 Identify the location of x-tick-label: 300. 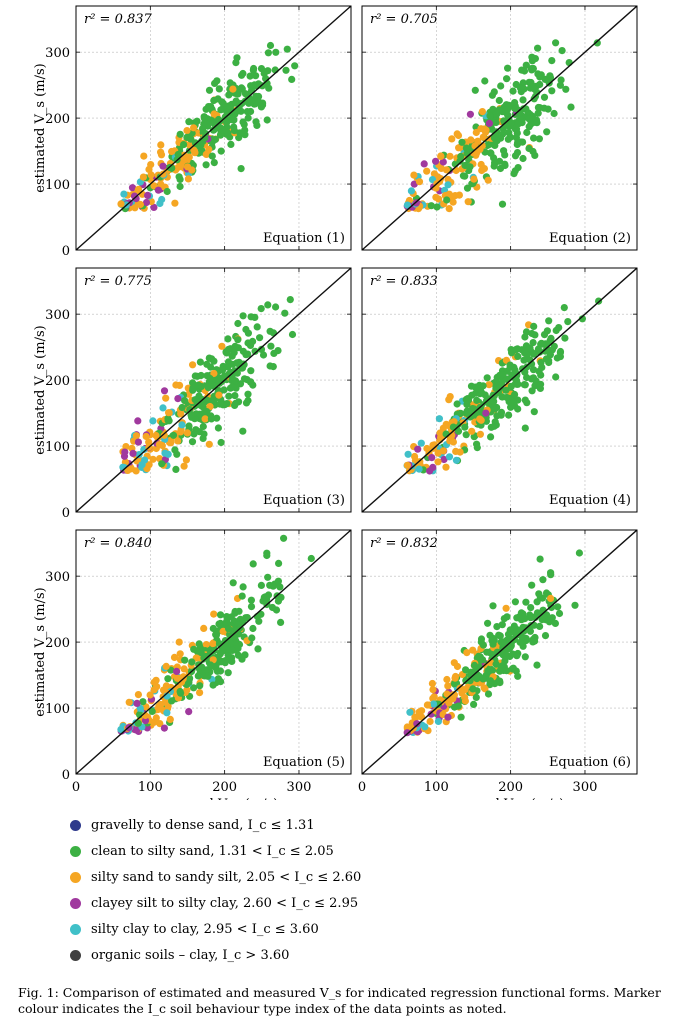
(585, 787).